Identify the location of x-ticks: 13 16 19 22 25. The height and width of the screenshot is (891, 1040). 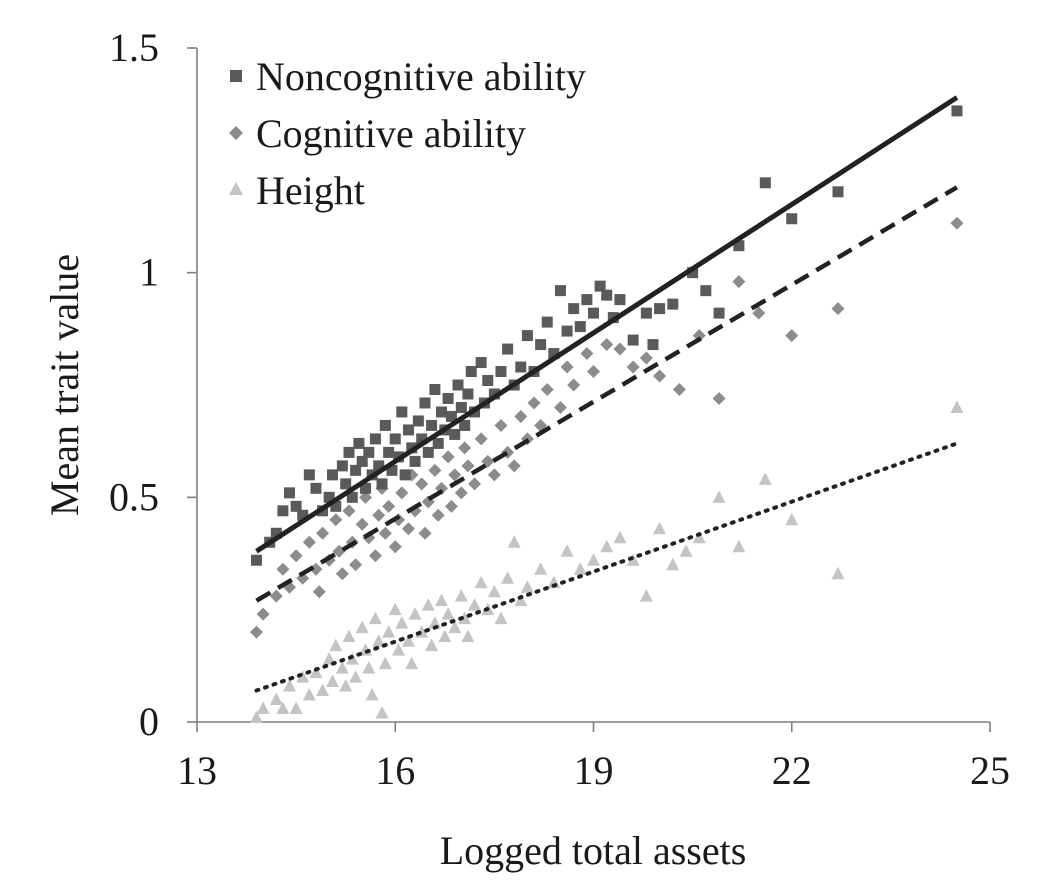
(593, 757).